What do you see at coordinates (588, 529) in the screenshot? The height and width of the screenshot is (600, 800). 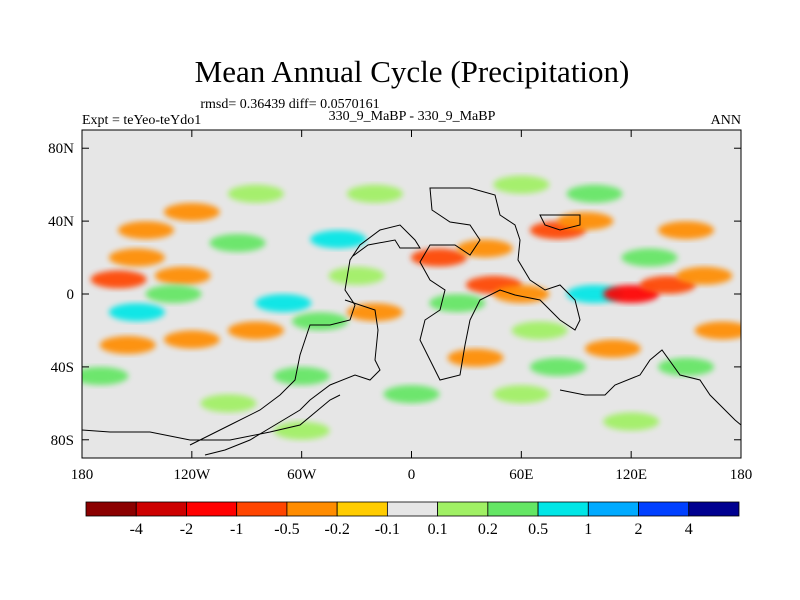 I see `colorbar-label: 1` at bounding box center [588, 529].